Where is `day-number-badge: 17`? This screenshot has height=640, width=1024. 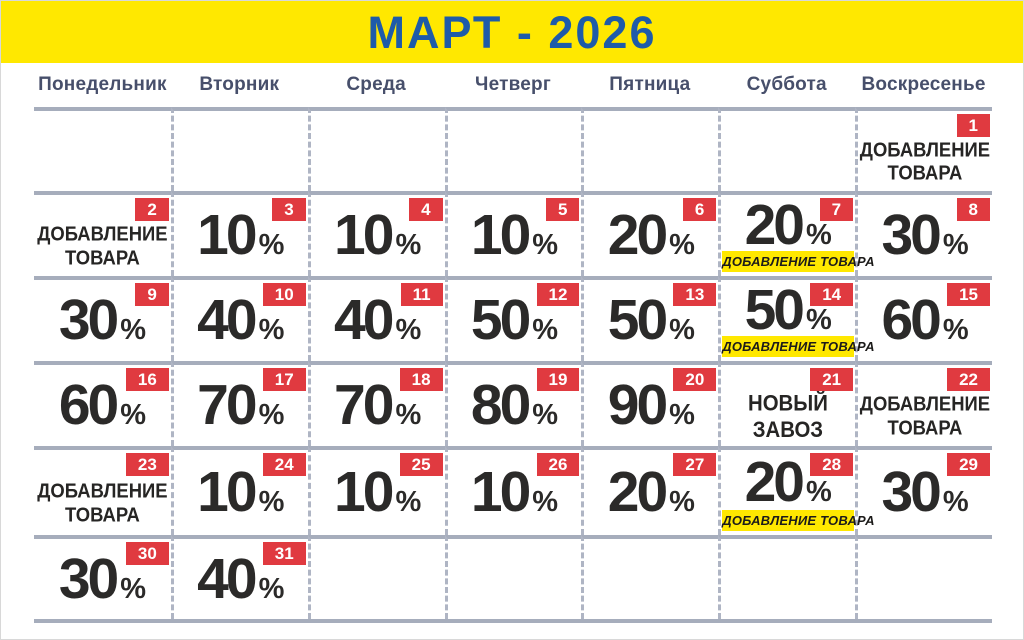
day-number-badge: 17 is located at coordinates (284, 379).